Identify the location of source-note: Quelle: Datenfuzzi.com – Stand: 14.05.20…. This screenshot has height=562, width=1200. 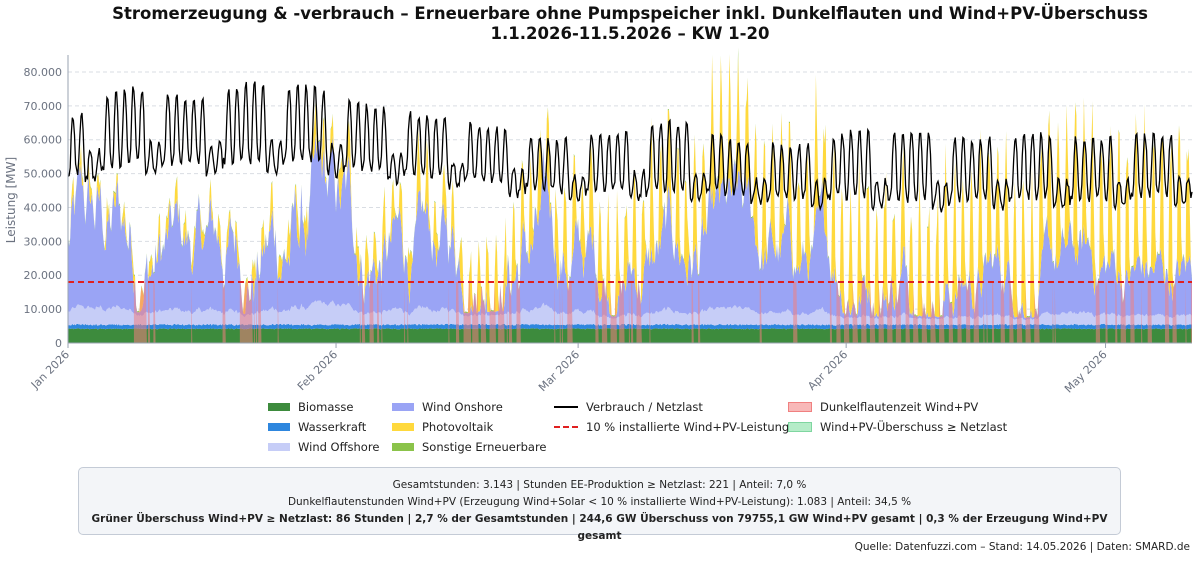
(1022, 547).